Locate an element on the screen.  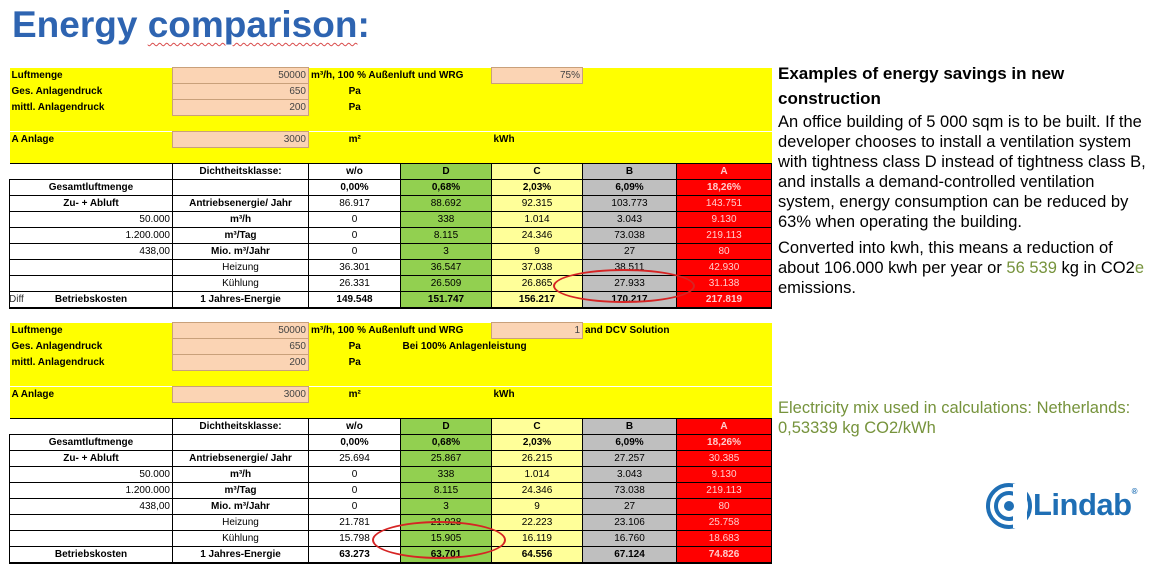
cell-d: 26.509 is located at coordinates (446, 283).